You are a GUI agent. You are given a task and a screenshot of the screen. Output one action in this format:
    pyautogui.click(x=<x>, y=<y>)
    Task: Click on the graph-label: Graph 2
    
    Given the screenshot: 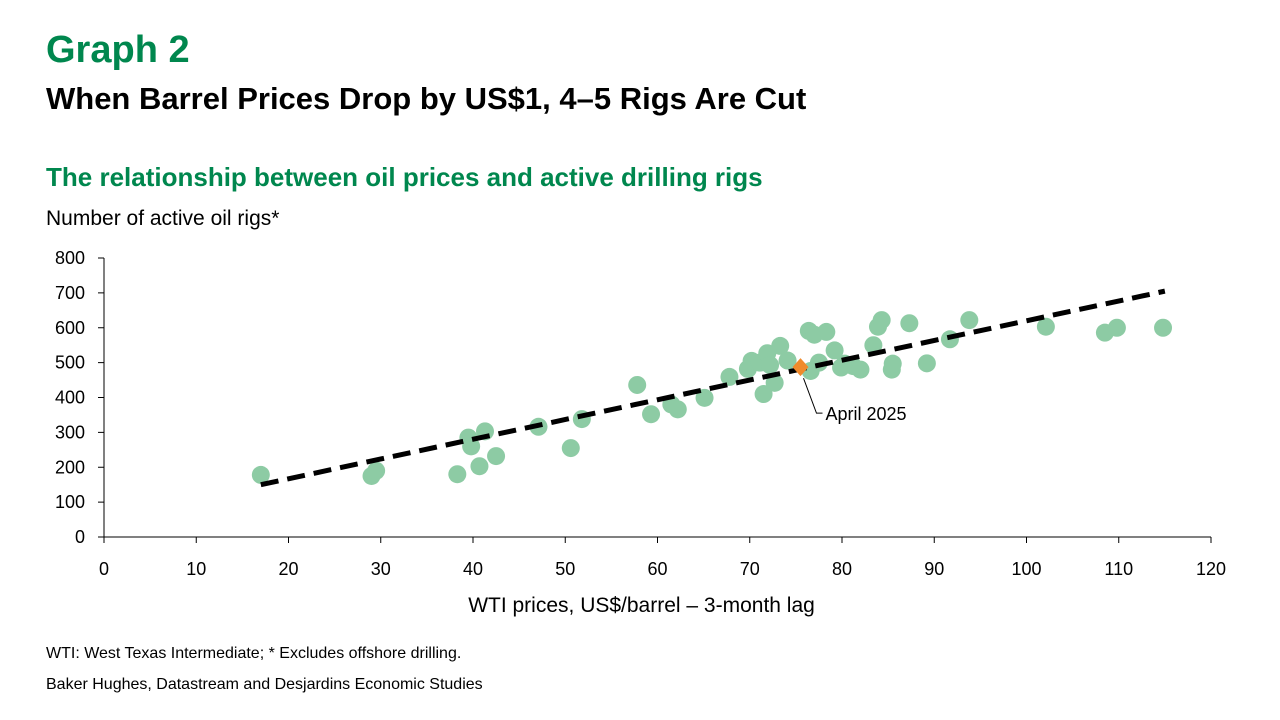 What is the action you would take?
    pyautogui.click(x=118, y=50)
    